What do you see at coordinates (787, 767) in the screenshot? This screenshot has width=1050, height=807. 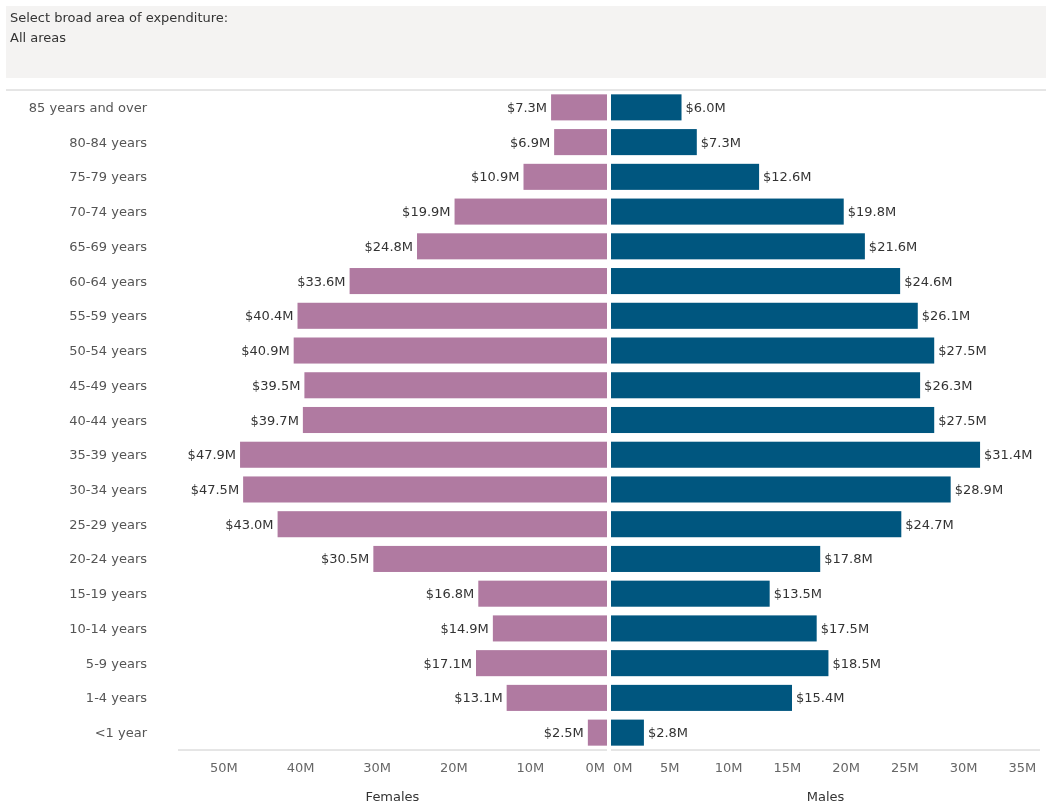 I see `x-tick-label: 15M` at bounding box center [787, 767].